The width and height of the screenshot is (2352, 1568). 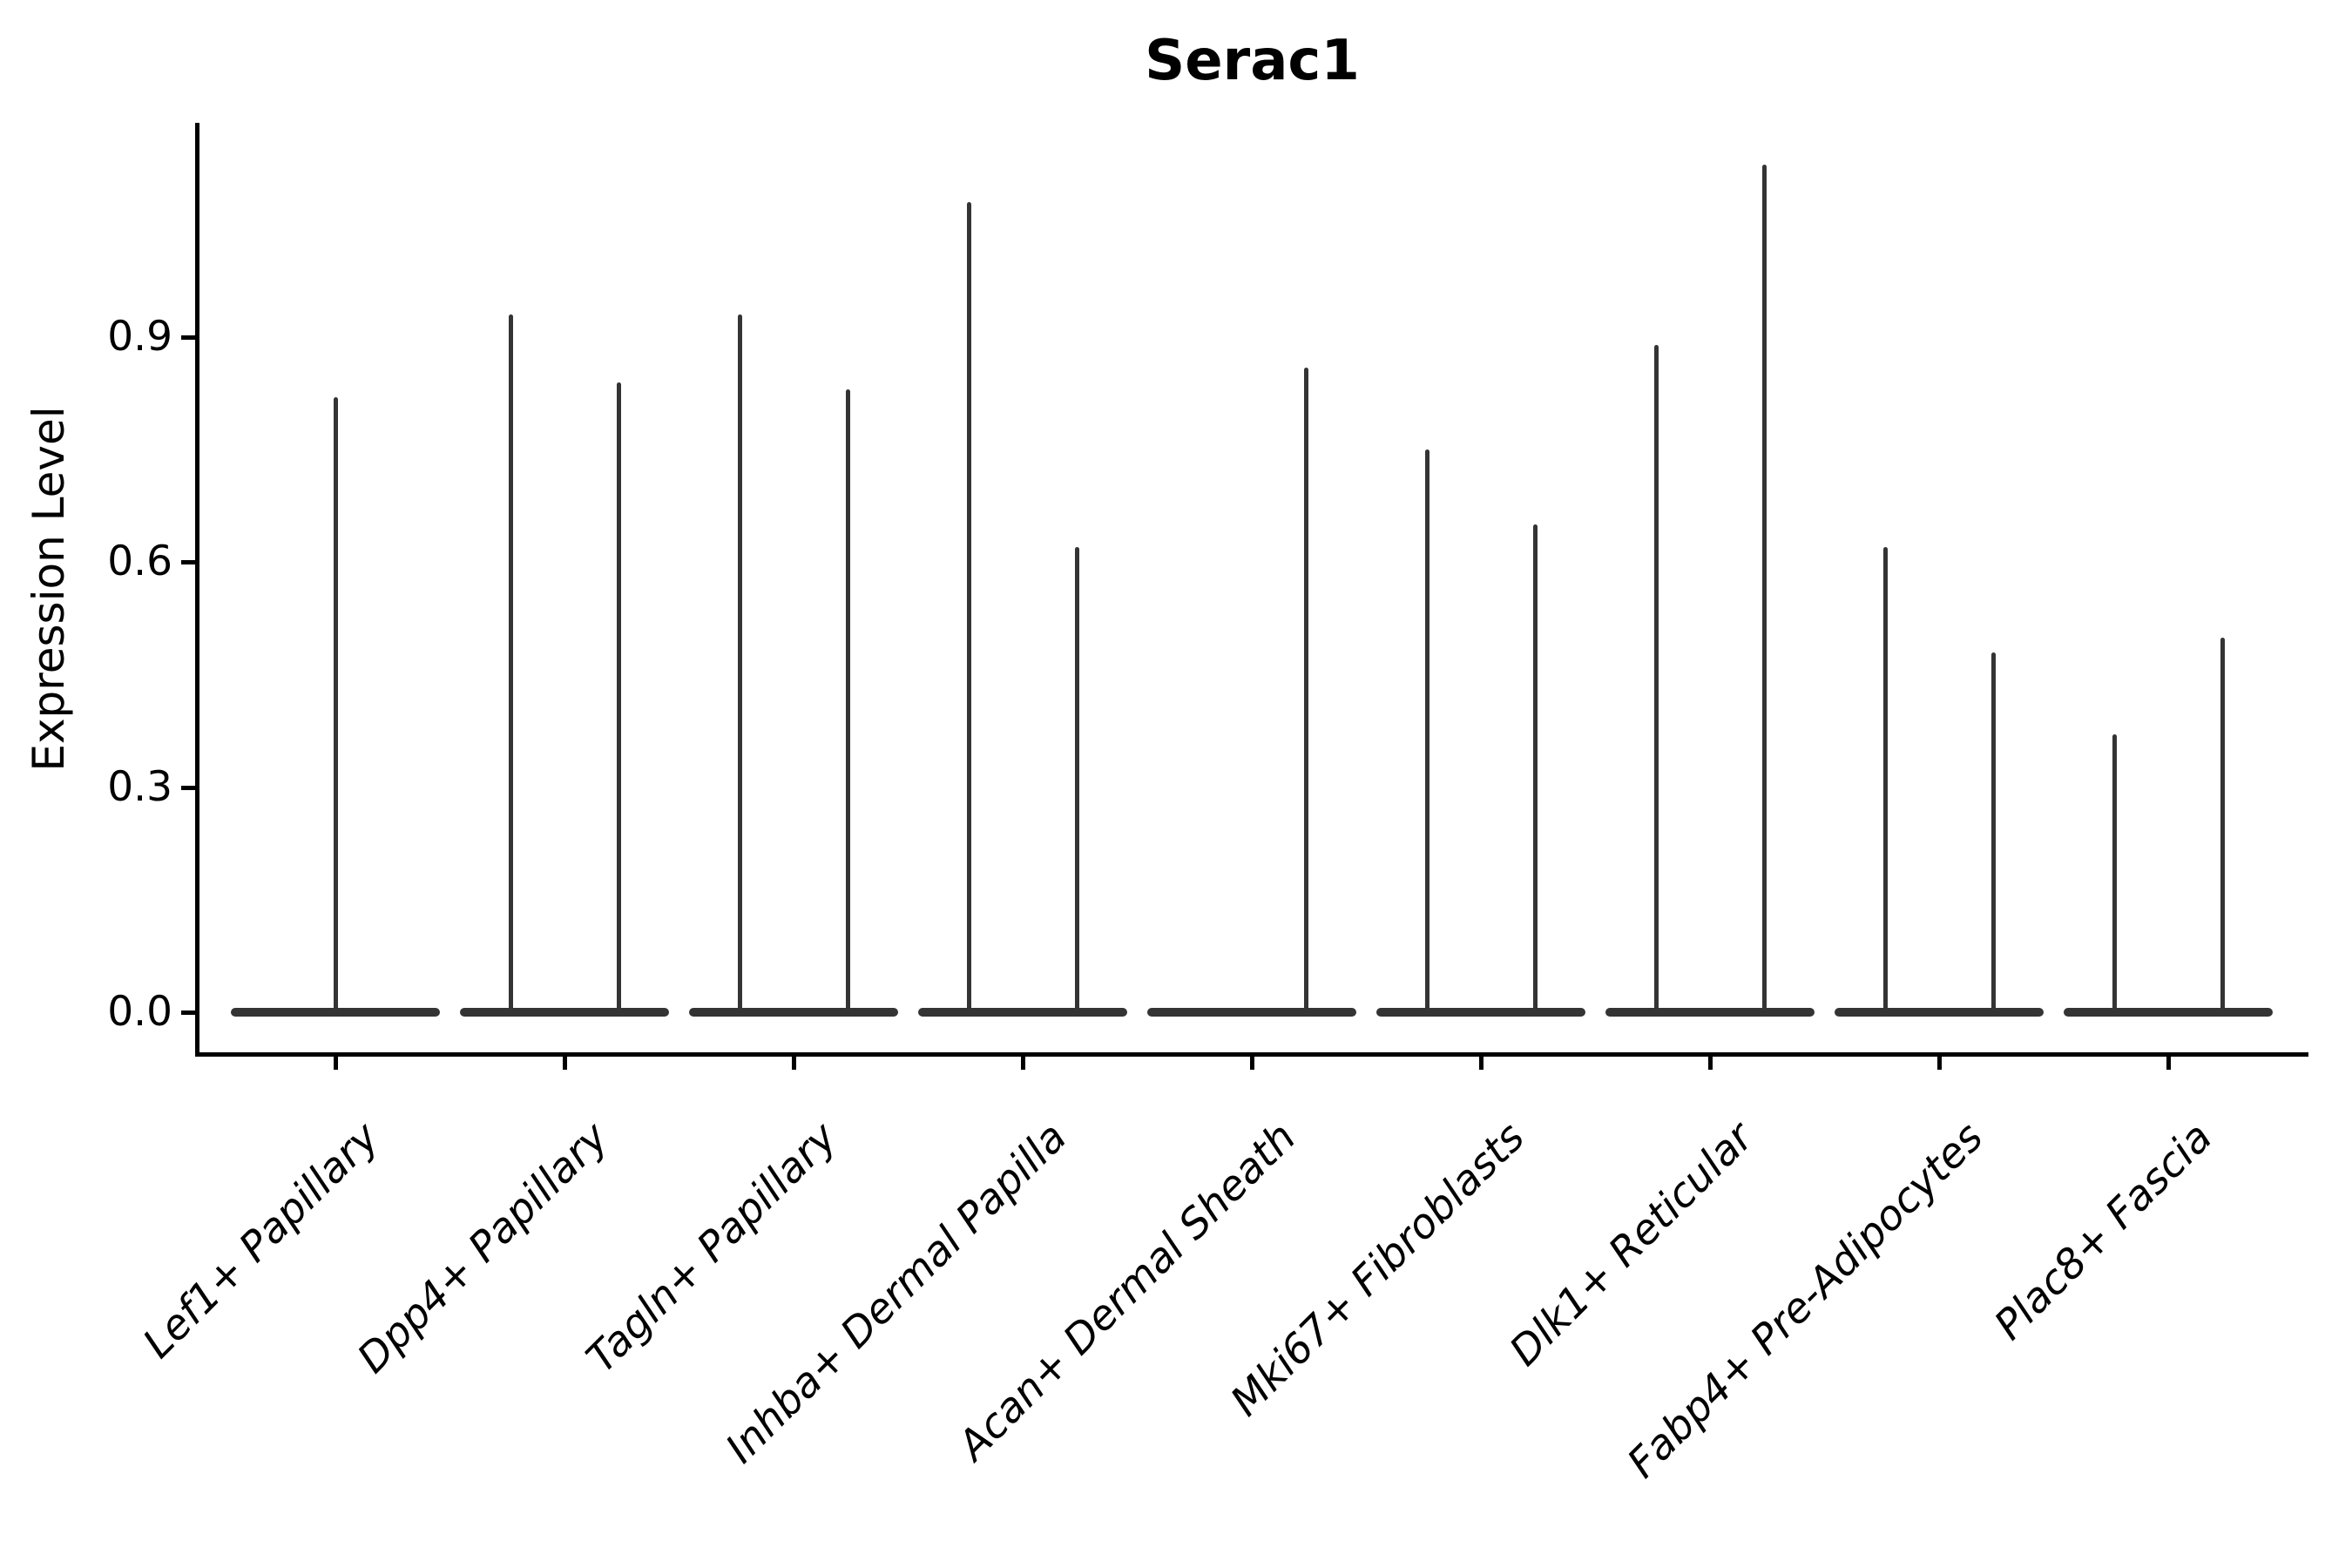 I want to click on x-tick-label: Plac8+ Fascia, so click(x=2102, y=1231).